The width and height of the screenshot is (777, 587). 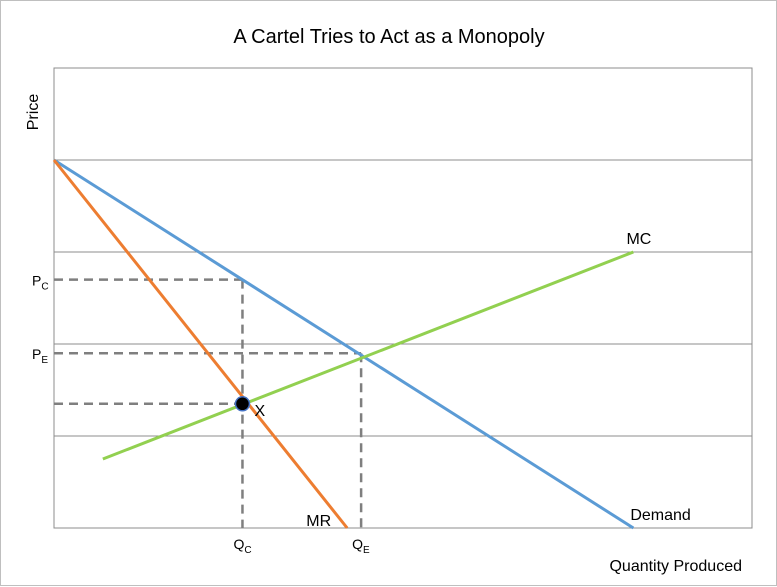 I want to click on chart-title: A Cartel Tries to Act as a Monopoly, so click(x=388, y=37).